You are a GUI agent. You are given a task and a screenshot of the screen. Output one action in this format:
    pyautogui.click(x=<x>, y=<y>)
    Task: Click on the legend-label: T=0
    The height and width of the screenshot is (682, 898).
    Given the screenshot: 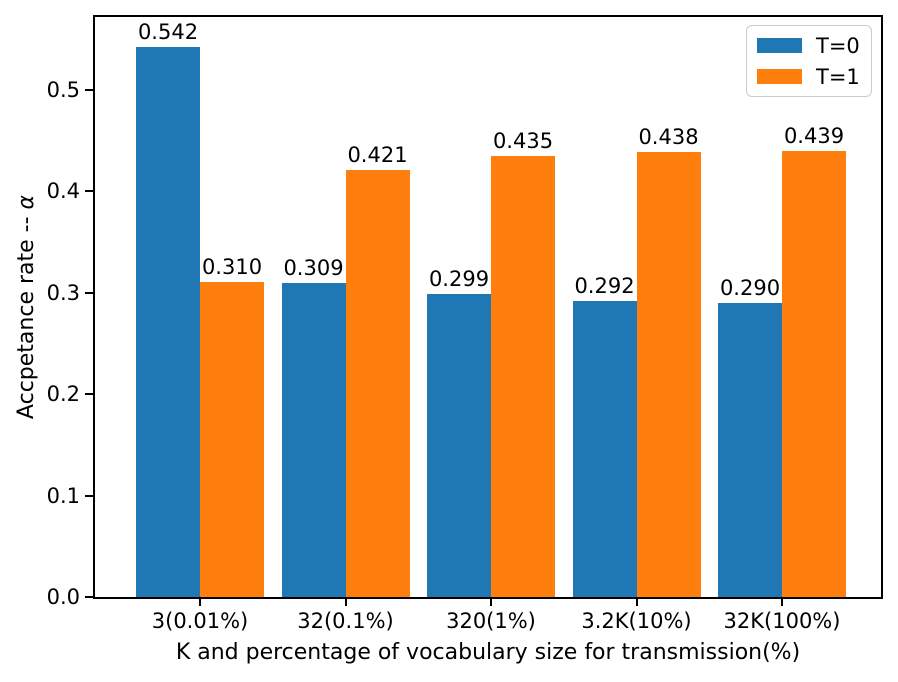 What is the action you would take?
    pyautogui.click(x=838, y=45)
    